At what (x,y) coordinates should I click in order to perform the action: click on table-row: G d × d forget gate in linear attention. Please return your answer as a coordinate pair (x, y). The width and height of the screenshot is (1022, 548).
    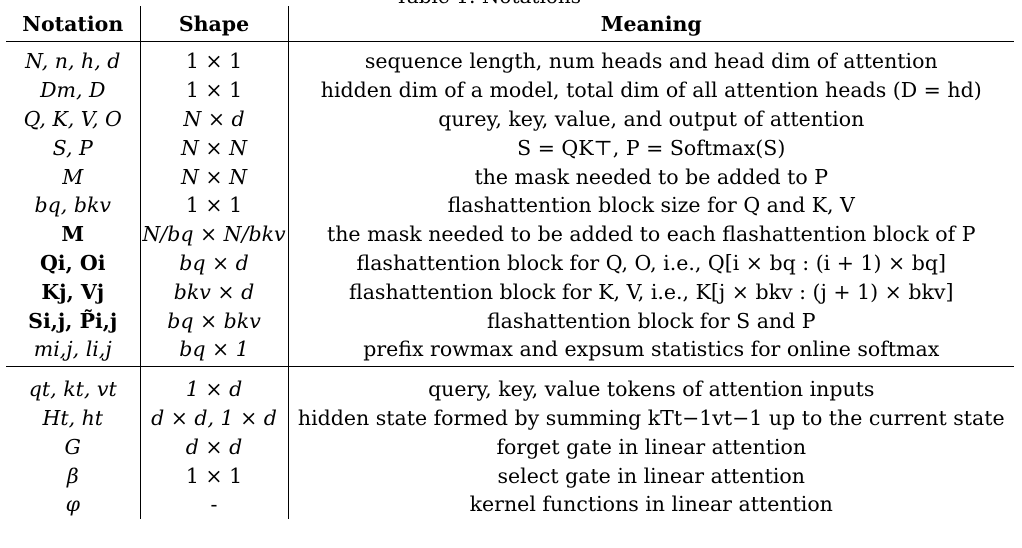
    Looking at the image, I should click on (510, 447).